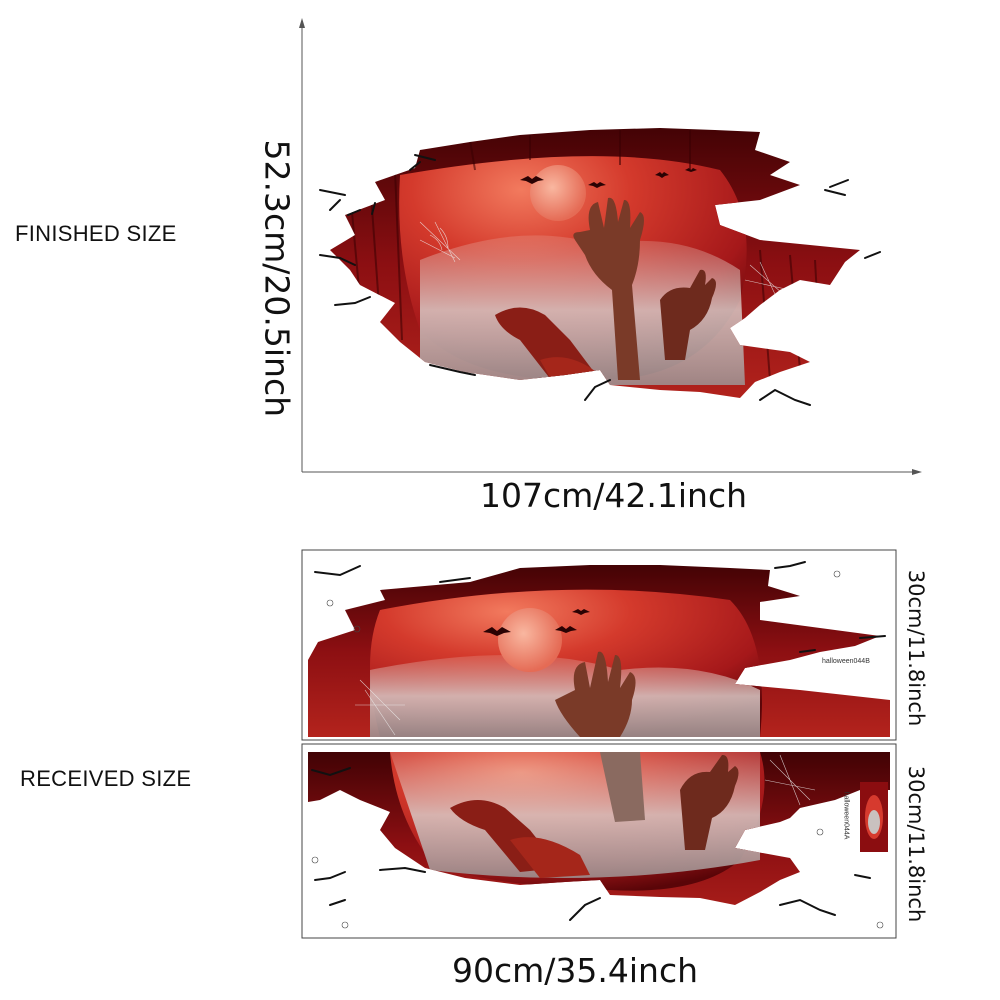 The width and height of the screenshot is (1000, 1000). I want to click on top-sheet-height-text: 30cm/11.8inch, so click(916, 648).